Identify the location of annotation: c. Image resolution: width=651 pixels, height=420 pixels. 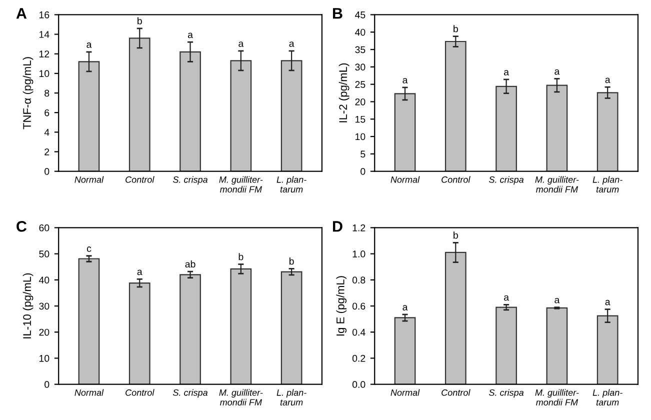
(89, 249).